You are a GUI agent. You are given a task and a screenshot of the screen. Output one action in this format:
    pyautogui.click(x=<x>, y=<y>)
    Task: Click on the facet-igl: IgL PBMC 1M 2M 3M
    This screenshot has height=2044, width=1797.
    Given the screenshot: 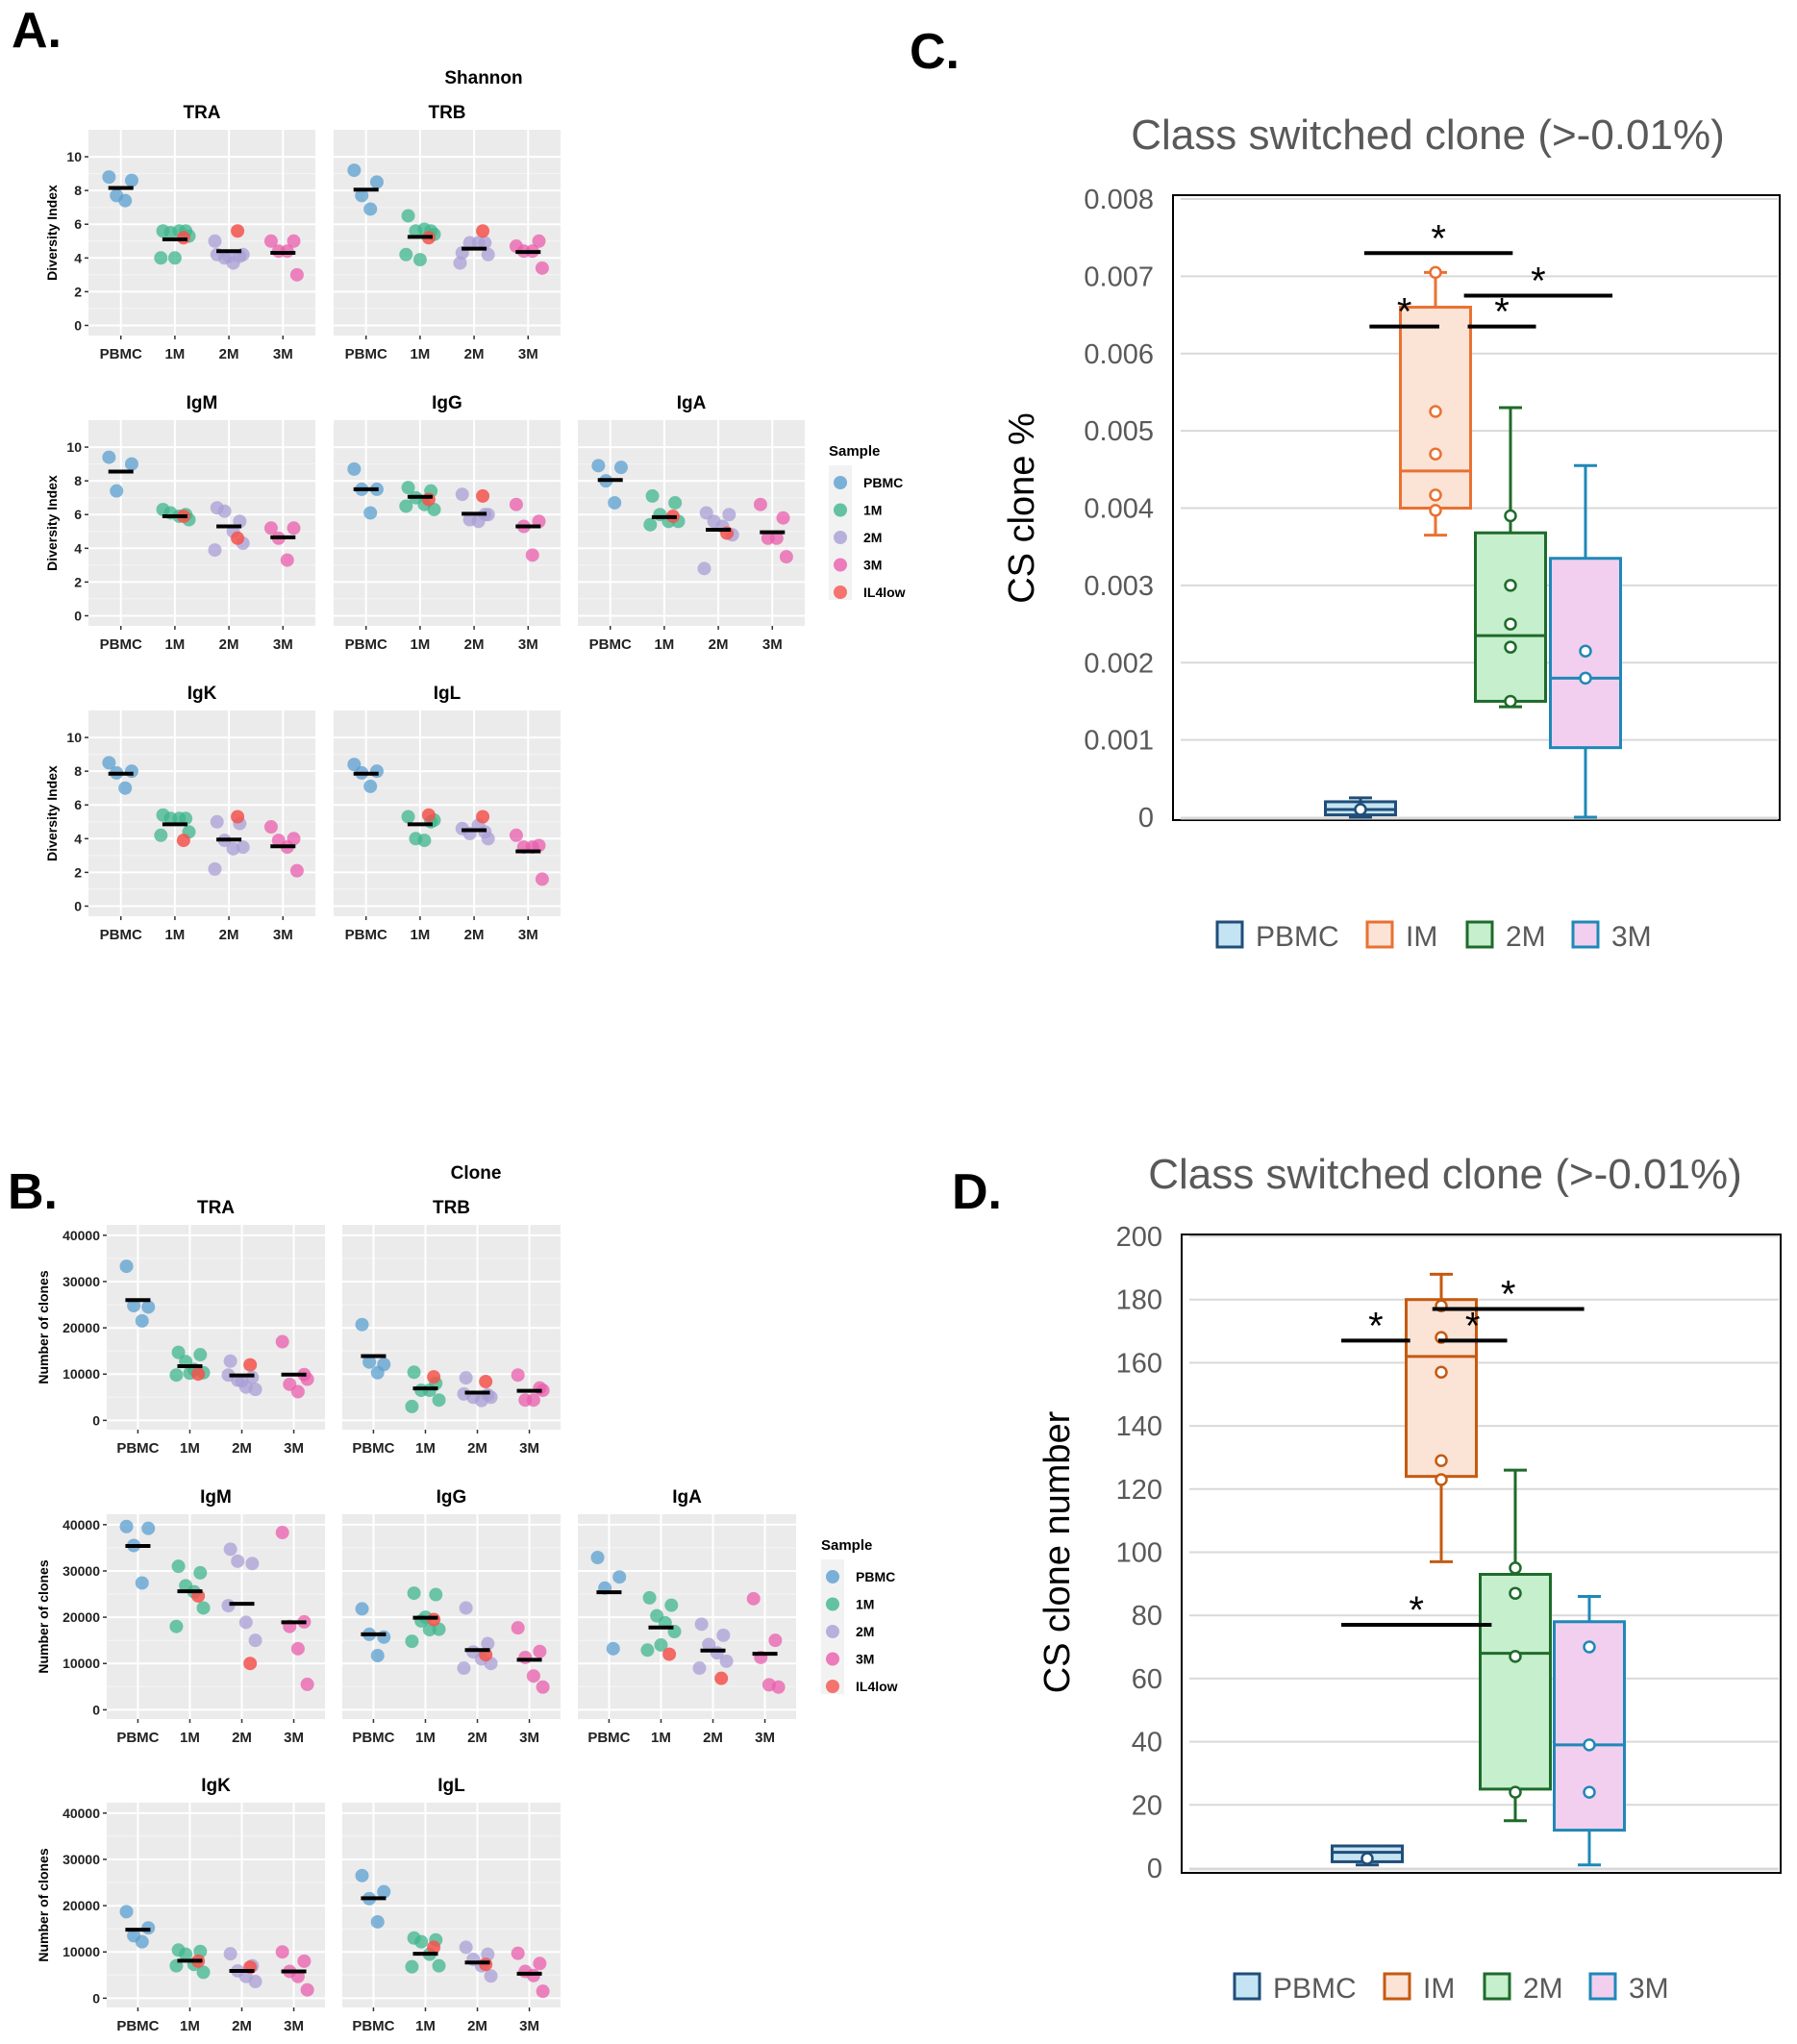 What is the action you would take?
    pyautogui.click(x=451, y=1905)
    